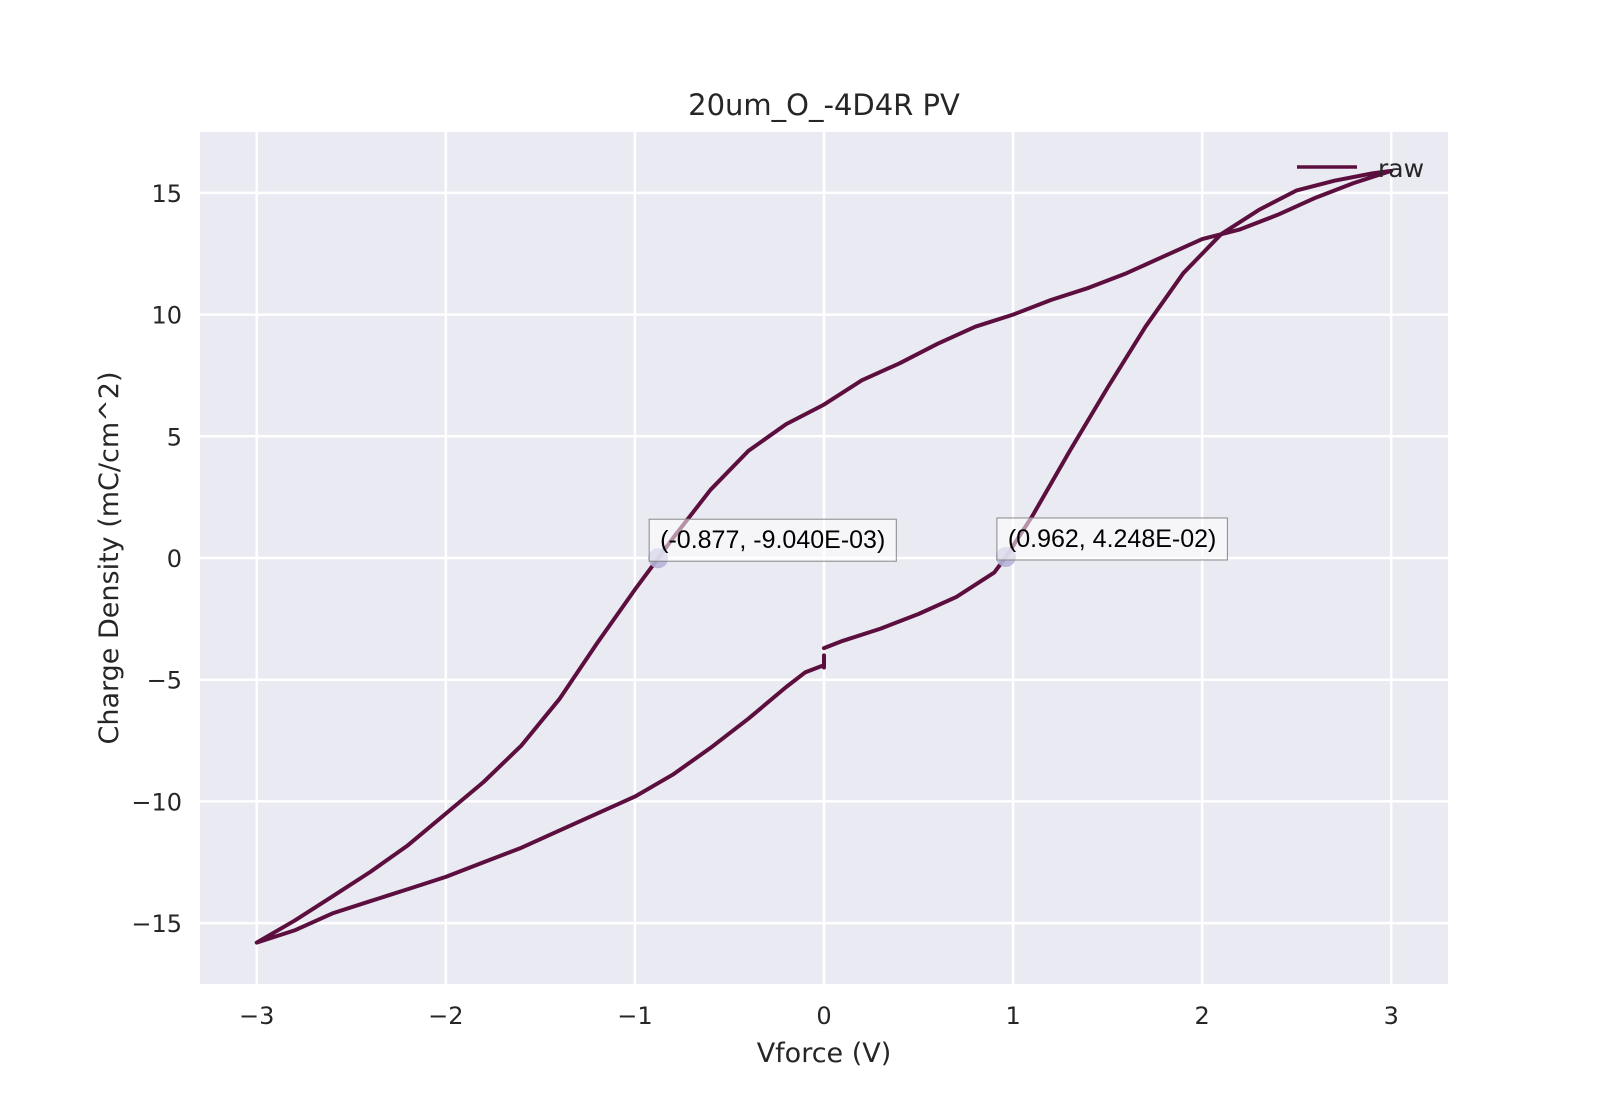 The image size is (1600, 1100). Describe the element at coordinates (174, 559) in the screenshot. I see `y-tick-label: 0` at that location.